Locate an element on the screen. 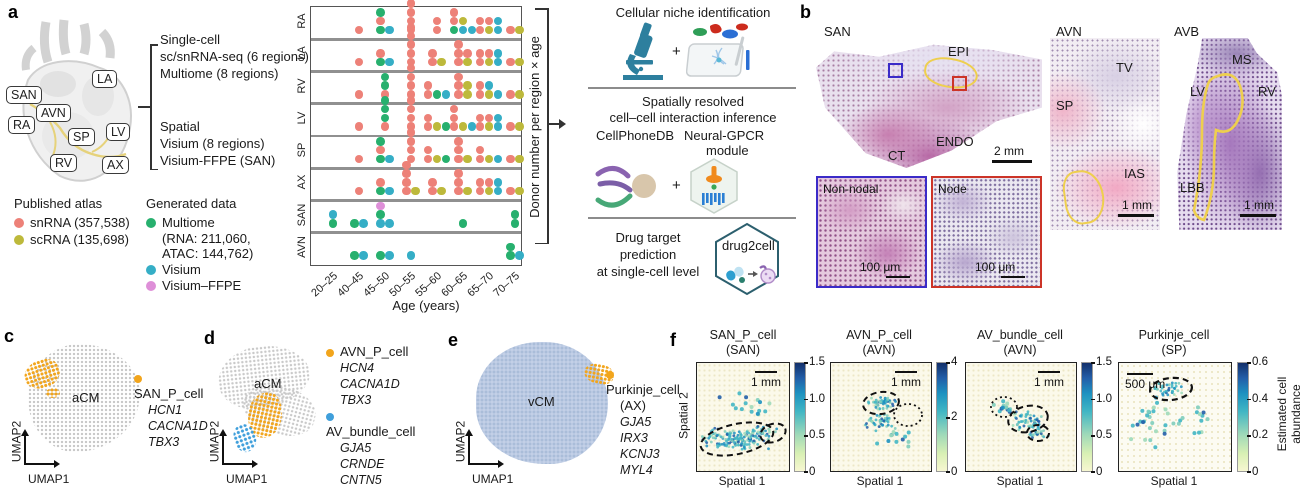 This screenshot has height=490, width=1300. colorbar-tick: 2 is located at coordinates (954, 417).